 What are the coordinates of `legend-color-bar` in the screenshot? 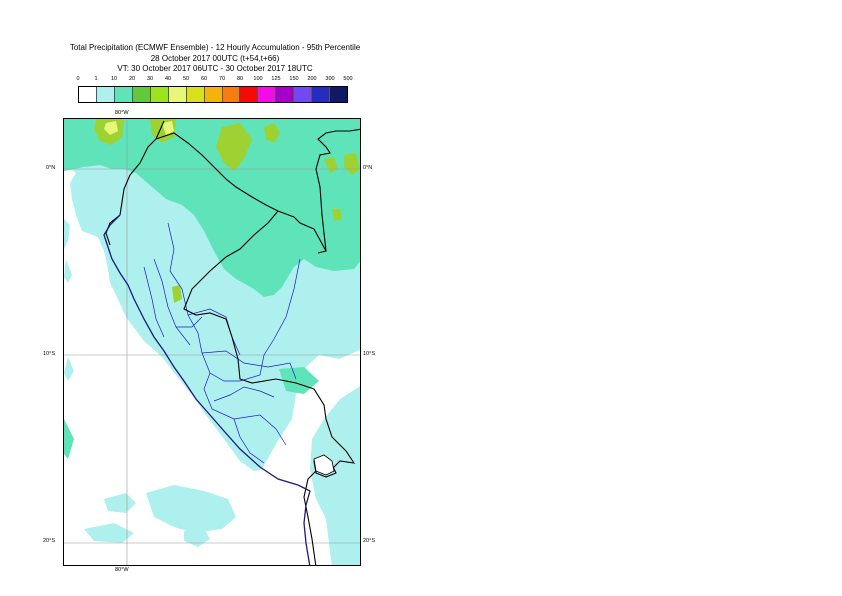 It's located at (213, 94).